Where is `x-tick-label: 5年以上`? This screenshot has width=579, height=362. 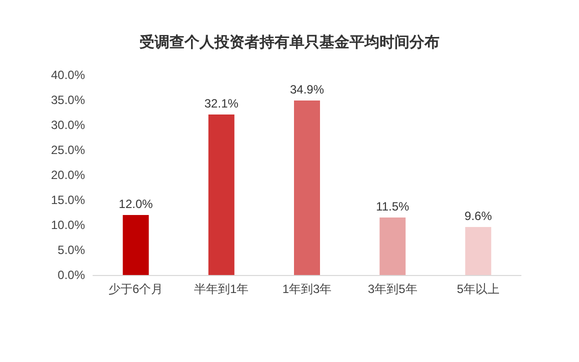 x-tick-label: 5年以上 is located at coordinates (478, 289).